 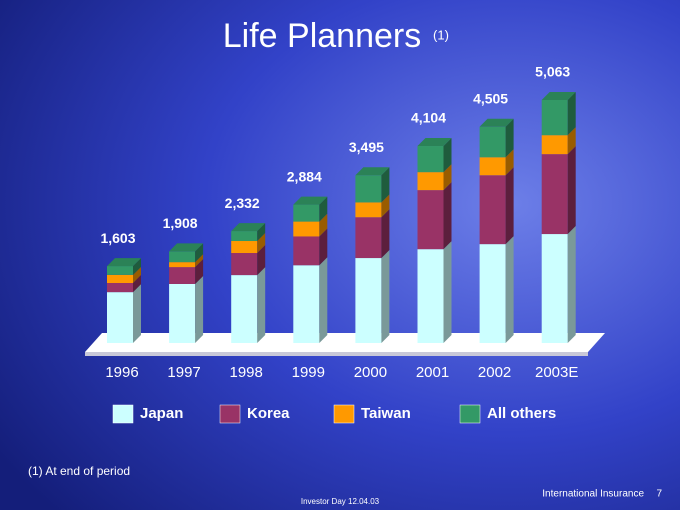 I want to click on total-label: 4,505, so click(x=490, y=98).